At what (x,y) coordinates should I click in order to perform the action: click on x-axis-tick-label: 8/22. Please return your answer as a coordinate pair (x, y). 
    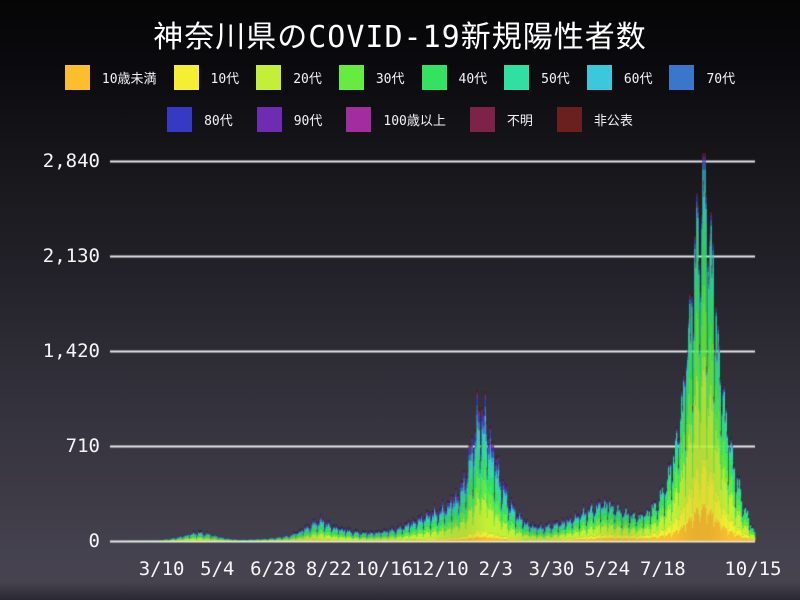
    Looking at the image, I should click on (328, 569).